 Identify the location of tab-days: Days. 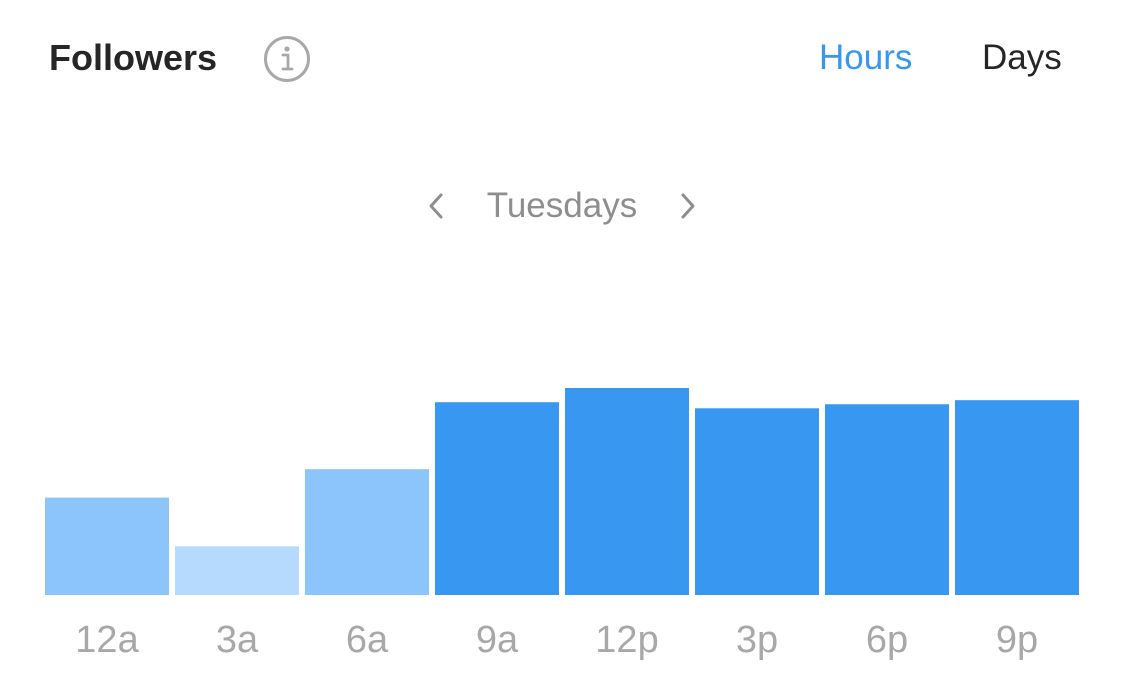
(1022, 57).